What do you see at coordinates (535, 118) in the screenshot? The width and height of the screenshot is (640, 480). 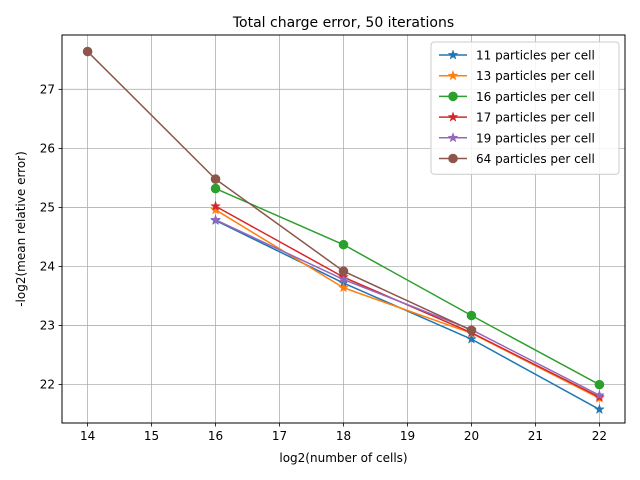 I see `legend-label: 17 particles per cell` at bounding box center [535, 118].